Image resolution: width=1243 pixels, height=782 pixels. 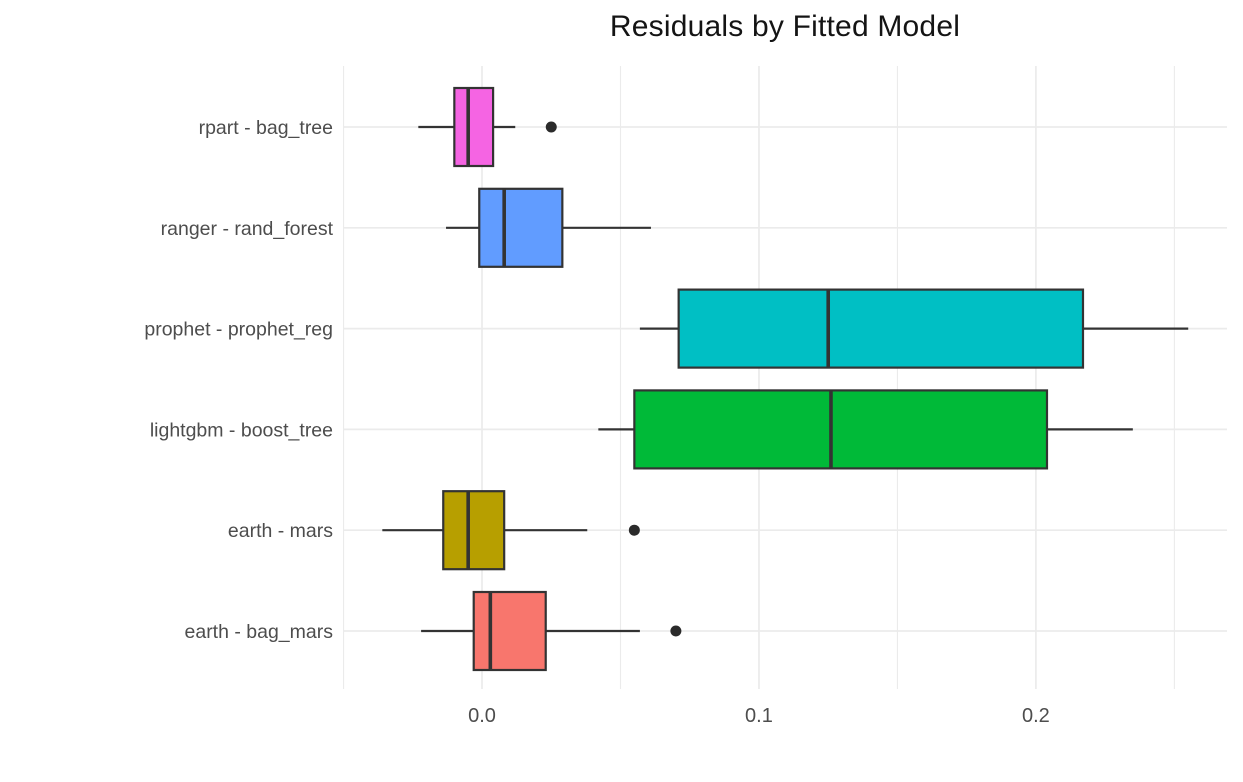 What do you see at coordinates (1036, 716) in the screenshot?
I see `x-tick-label: 0.2` at bounding box center [1036, 716].